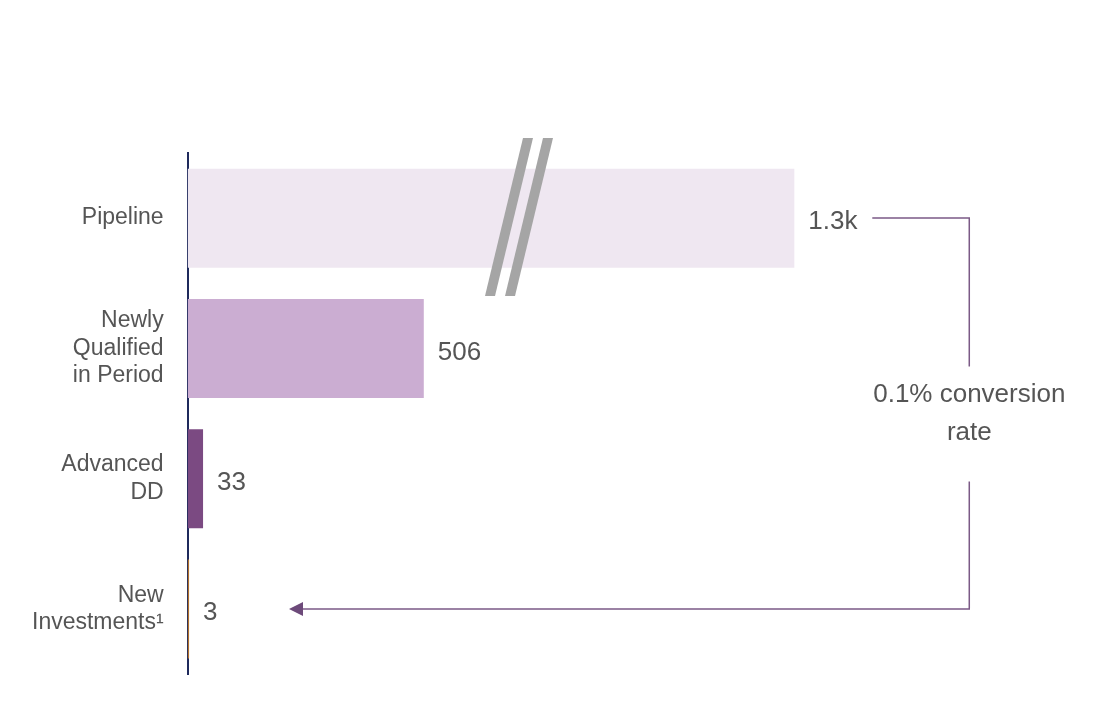 The image size is (1099, 712). Describe the element at coordinates (118, 347) in the screenshot. I see `y-tick-label: Newly Qualified in Period` at that location.